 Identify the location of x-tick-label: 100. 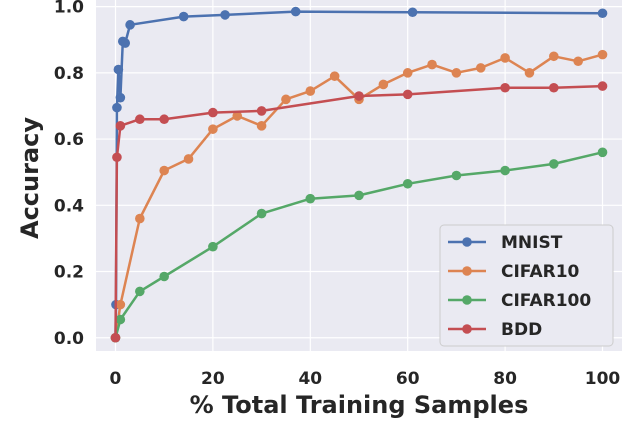
(603, 379).